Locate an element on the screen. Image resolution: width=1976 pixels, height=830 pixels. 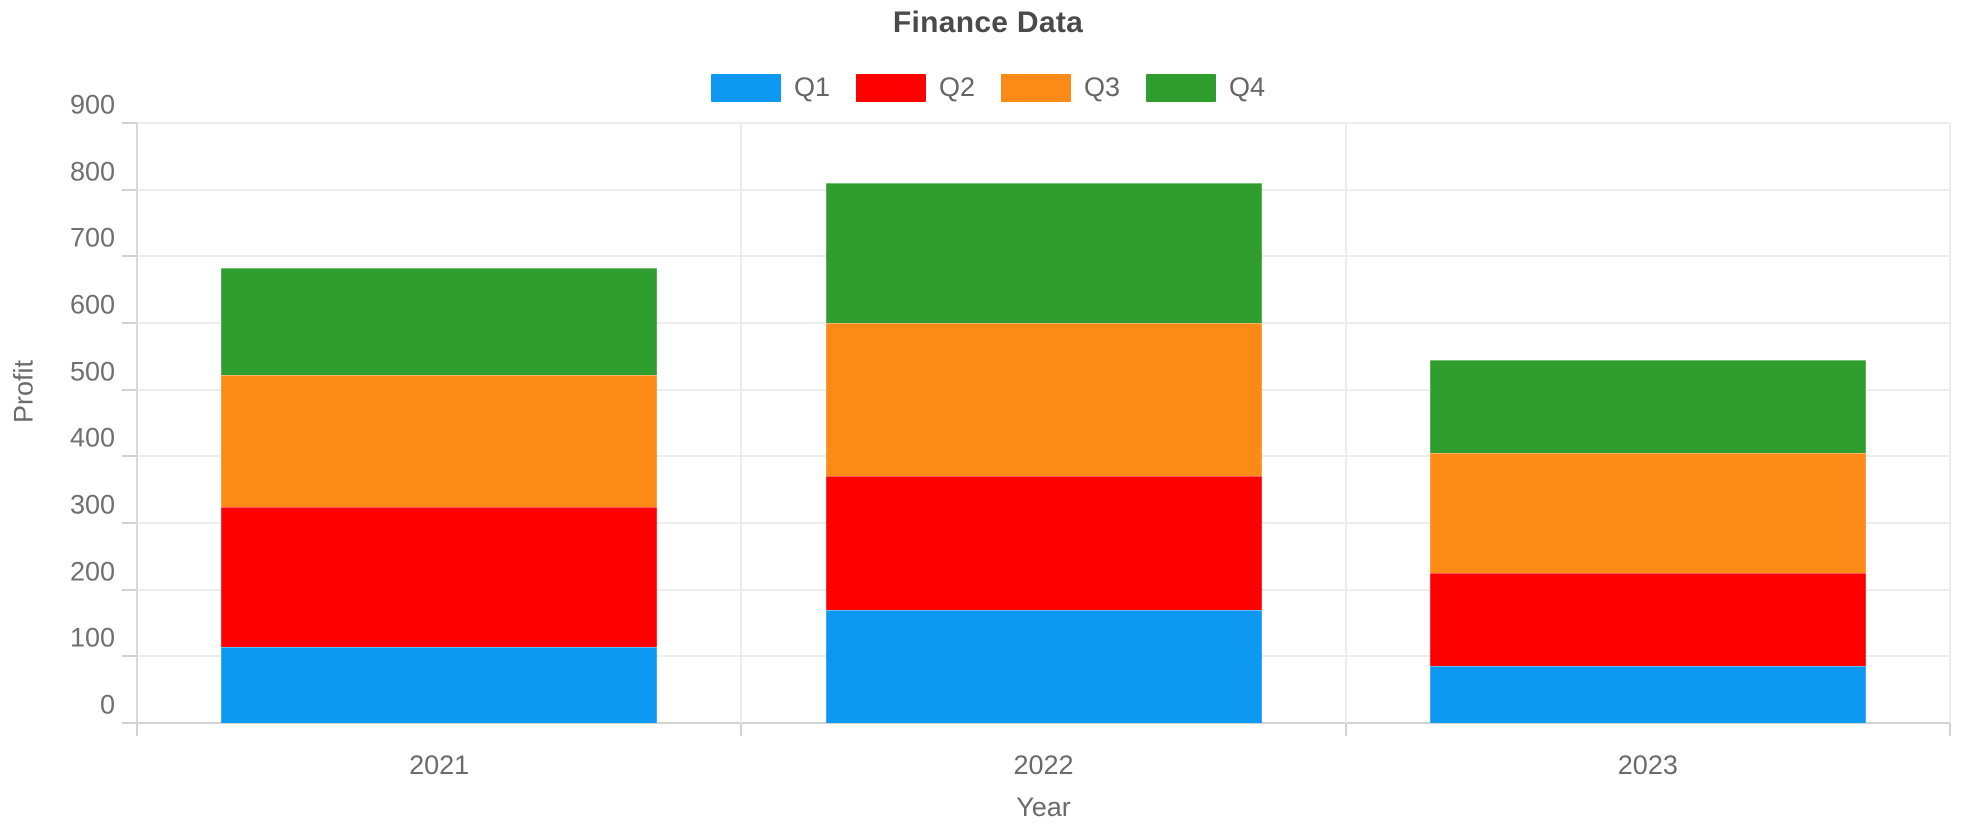
bar-segment-2022-q4 is located at coordinates (1043, 253).